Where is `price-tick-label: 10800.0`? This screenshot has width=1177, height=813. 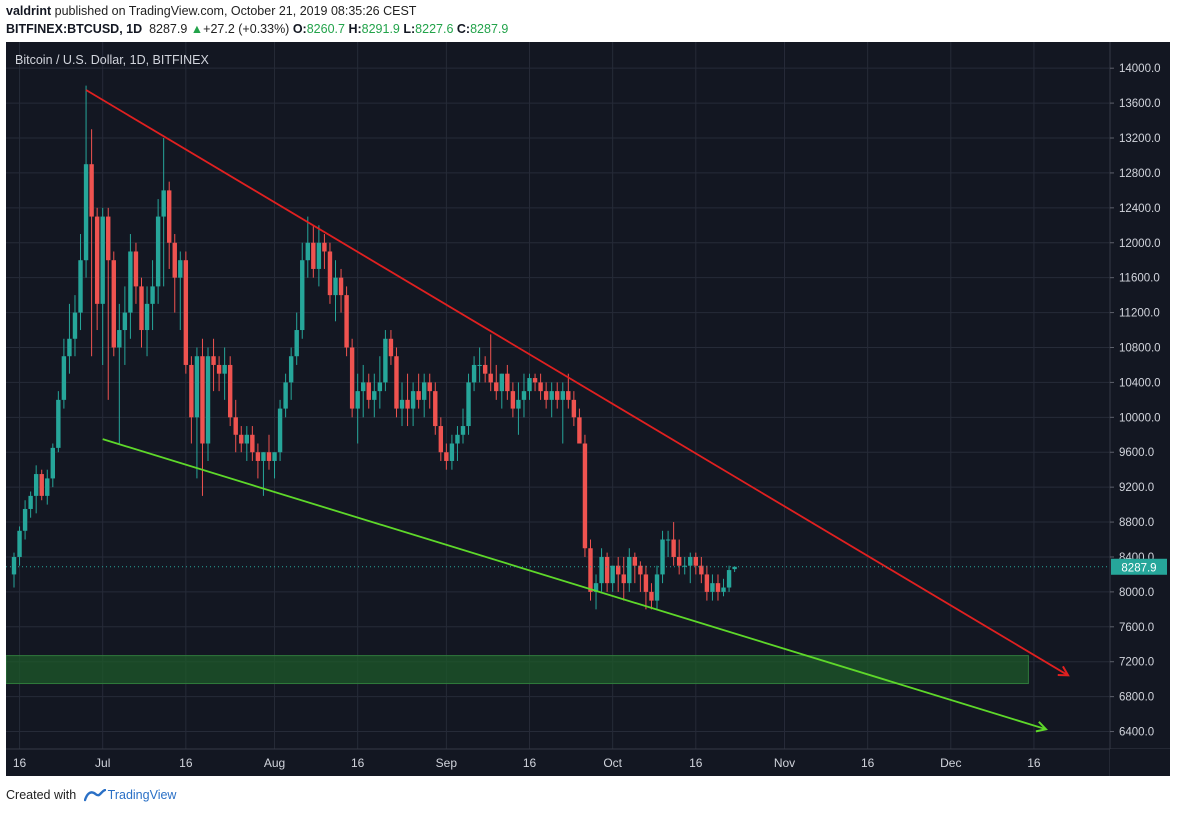 price-tick-label: 10800.0 is located at coordinates (1140, 348).